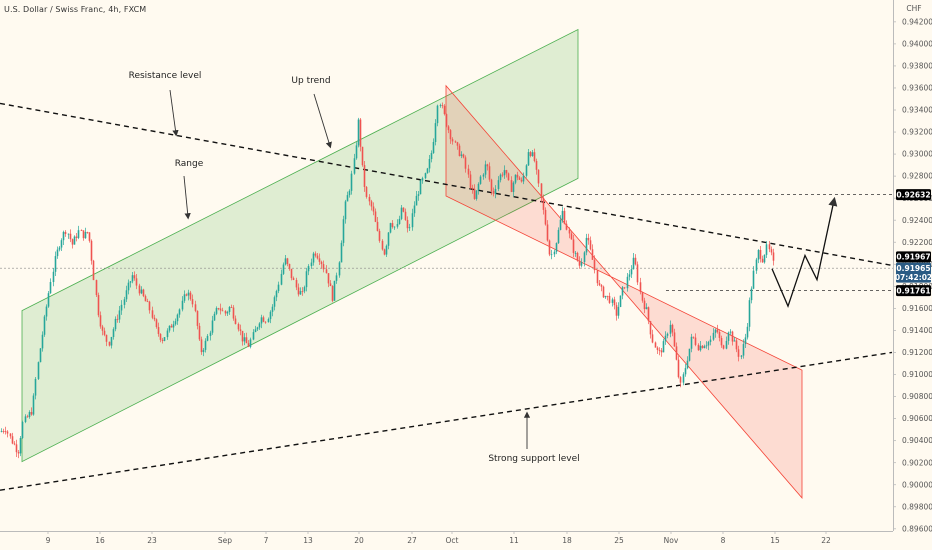 This screenshot has width=932, height=550. What do you see at coordinates (913, 257) in the screenshot?
I see `price-tag` at bounding box center [913, 257].